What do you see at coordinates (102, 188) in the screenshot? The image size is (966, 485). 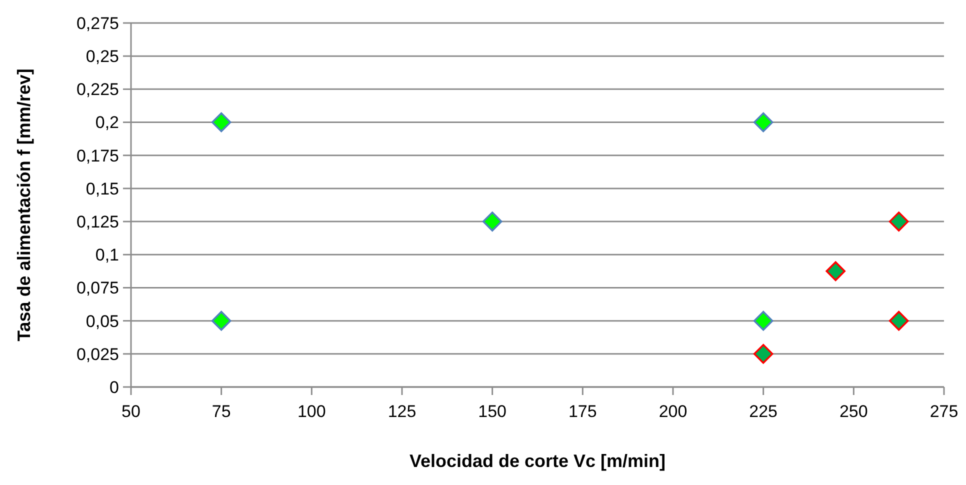 I see `y-tick-label: 0,15` at bounding box center [102, 188].